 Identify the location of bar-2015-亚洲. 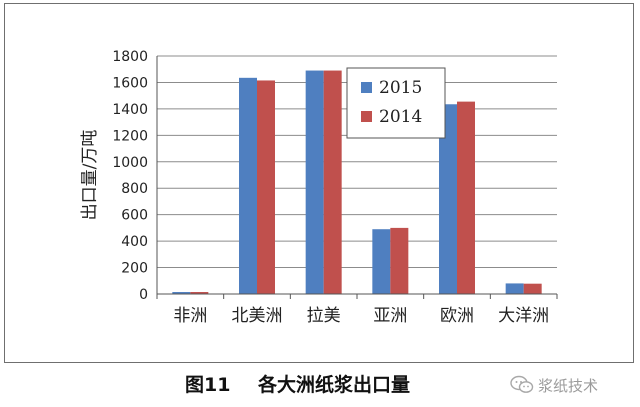
(381, 261).